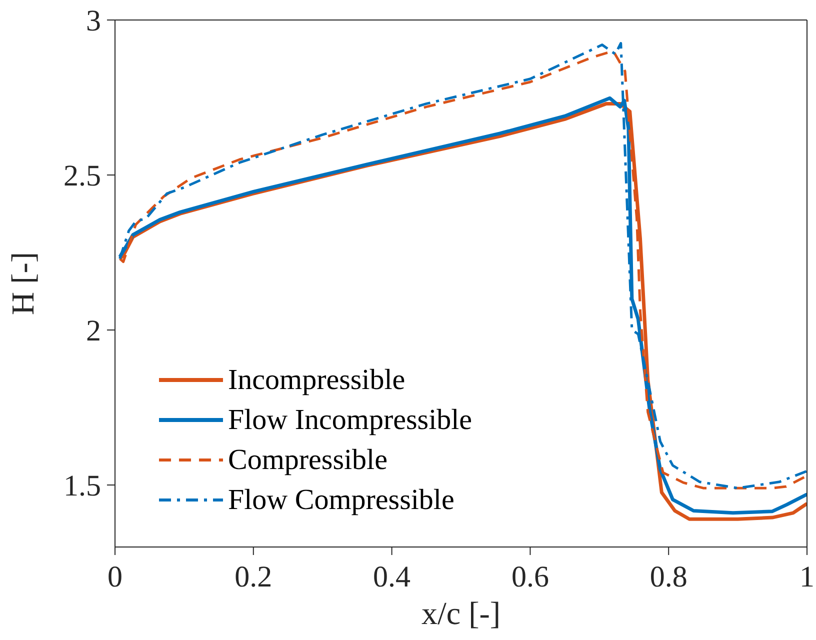  I want to click on y-tick-label: 2, so click(93, 331).